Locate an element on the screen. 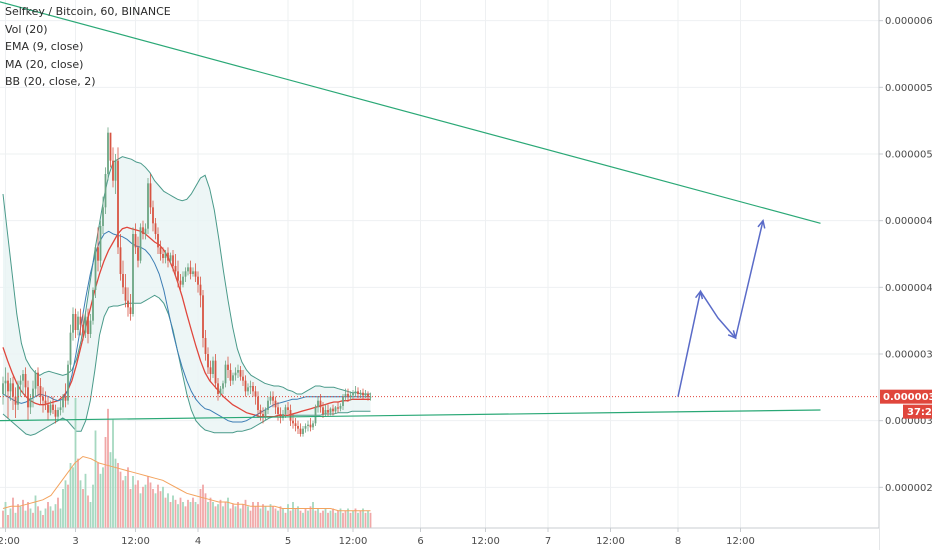 Image resolution: width=932 pixels, height=554 pixels. countdown-label: 37:21 is located at coordinates (917, 412).